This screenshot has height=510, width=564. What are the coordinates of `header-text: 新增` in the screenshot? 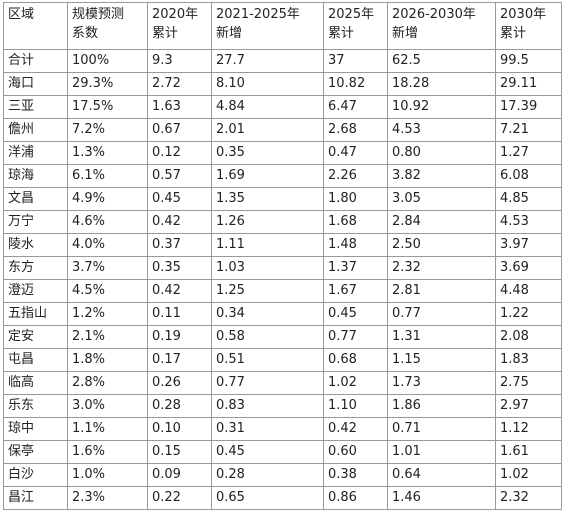 It's located at (229, 33).